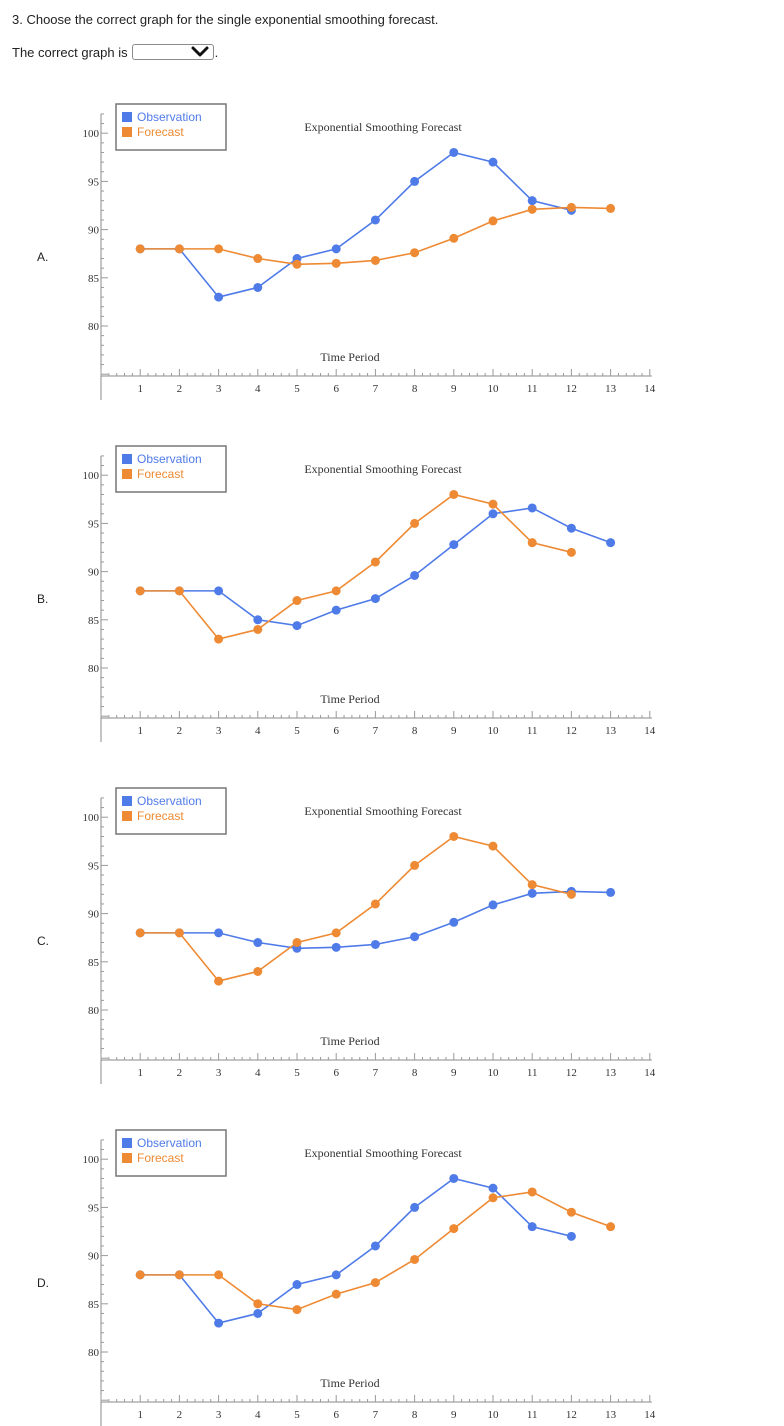  Describe the element at coordinates (532, 389) in the screenshot. I see `x-tick-label: 11` at that location.